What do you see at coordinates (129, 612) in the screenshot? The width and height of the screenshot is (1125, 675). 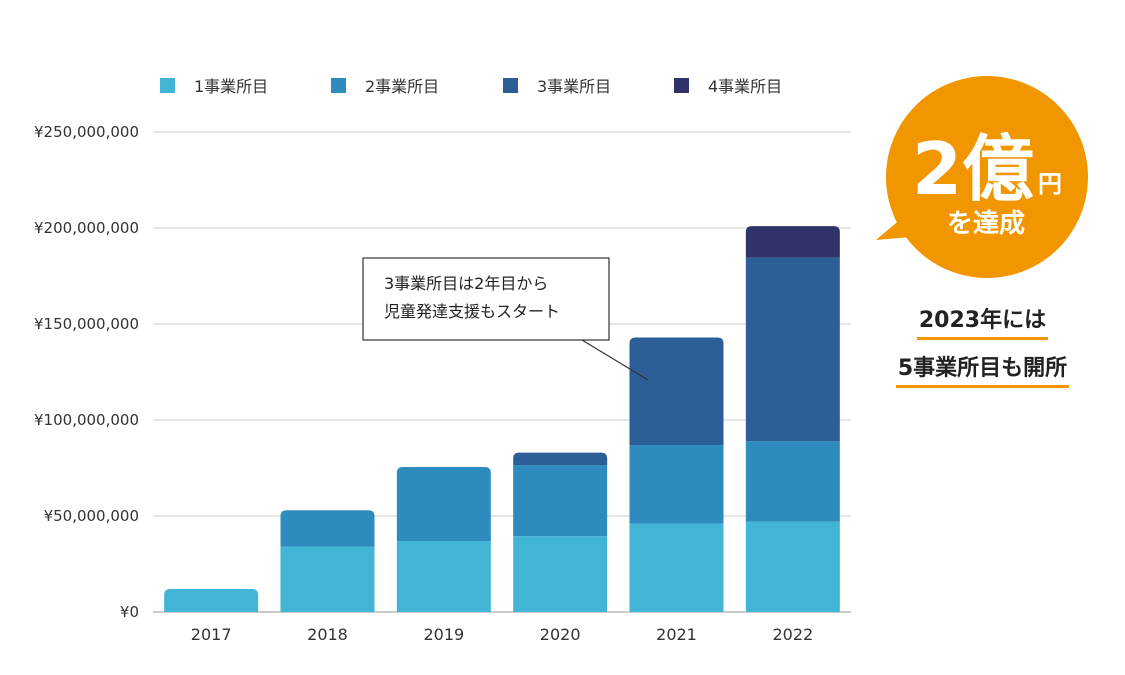 I see `y-tick-label: ¥0` at bounding box center [129, 612].